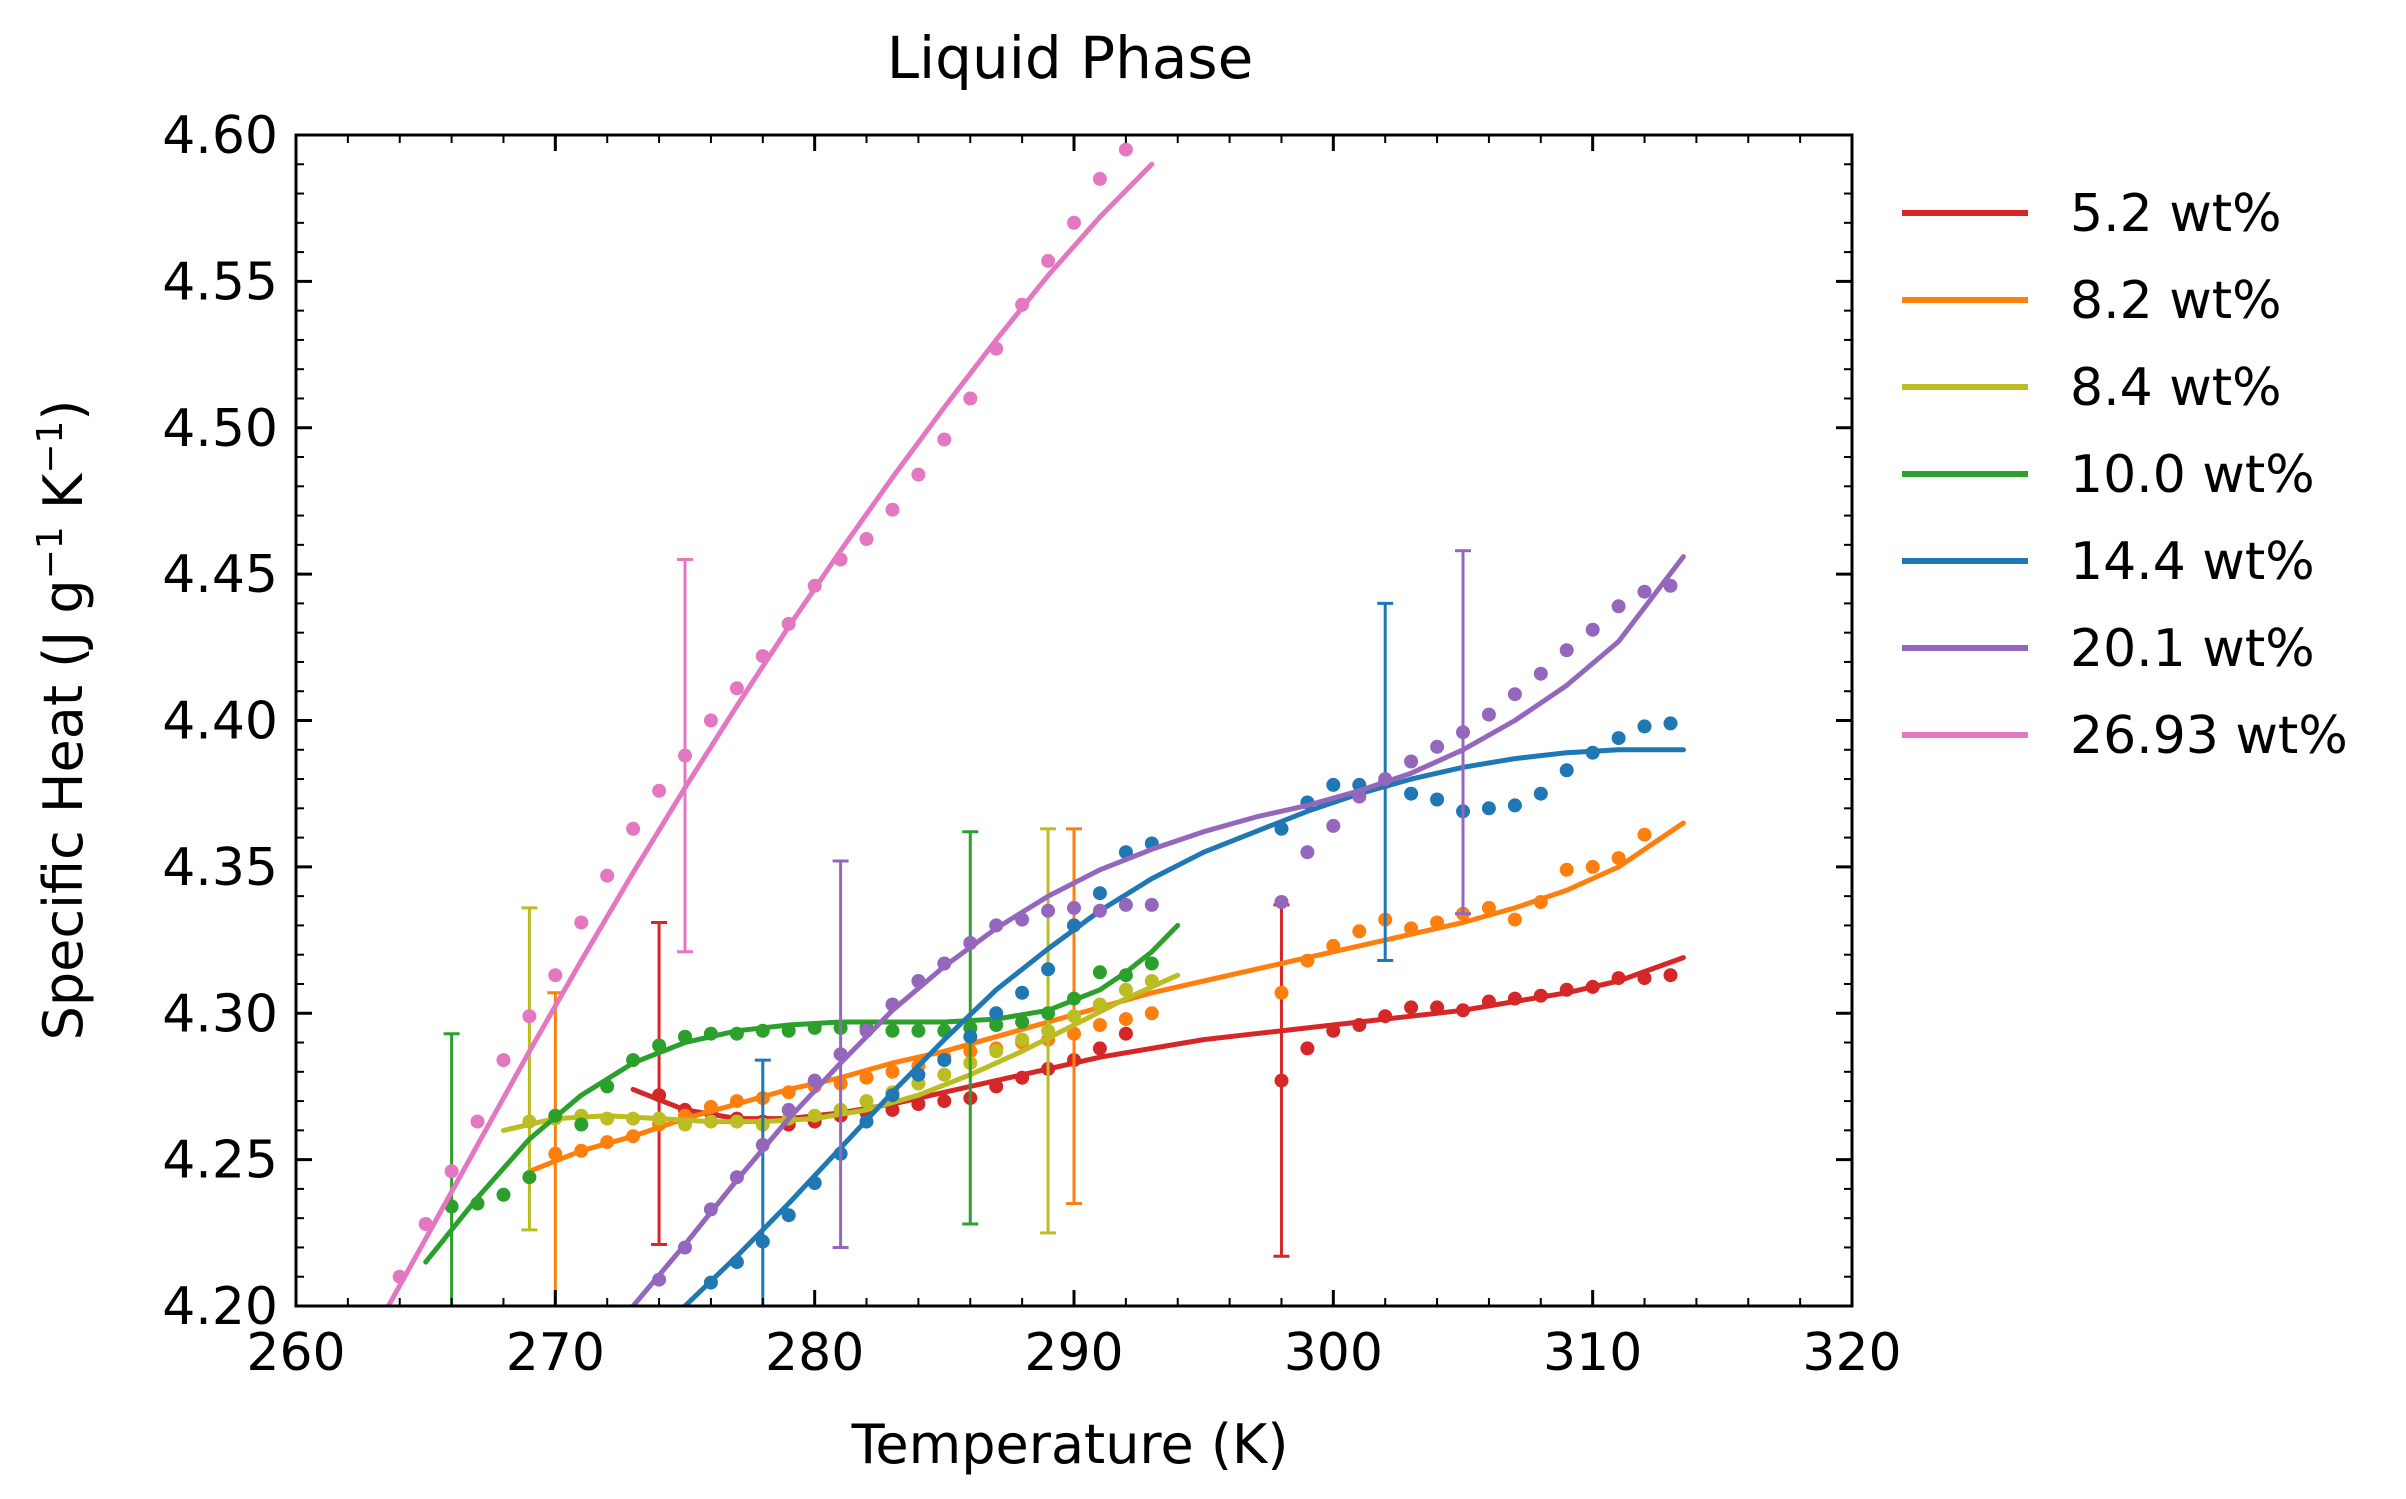  I want to click on legend-label: 5.2 wt%, so click(2176, 214).